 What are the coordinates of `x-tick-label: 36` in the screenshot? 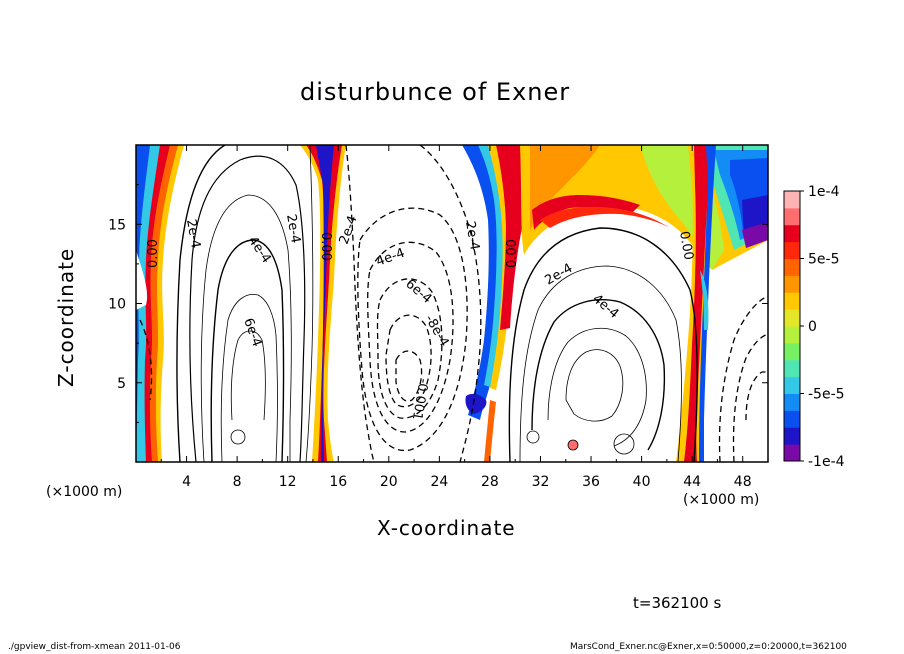 It's located at (591, 482).